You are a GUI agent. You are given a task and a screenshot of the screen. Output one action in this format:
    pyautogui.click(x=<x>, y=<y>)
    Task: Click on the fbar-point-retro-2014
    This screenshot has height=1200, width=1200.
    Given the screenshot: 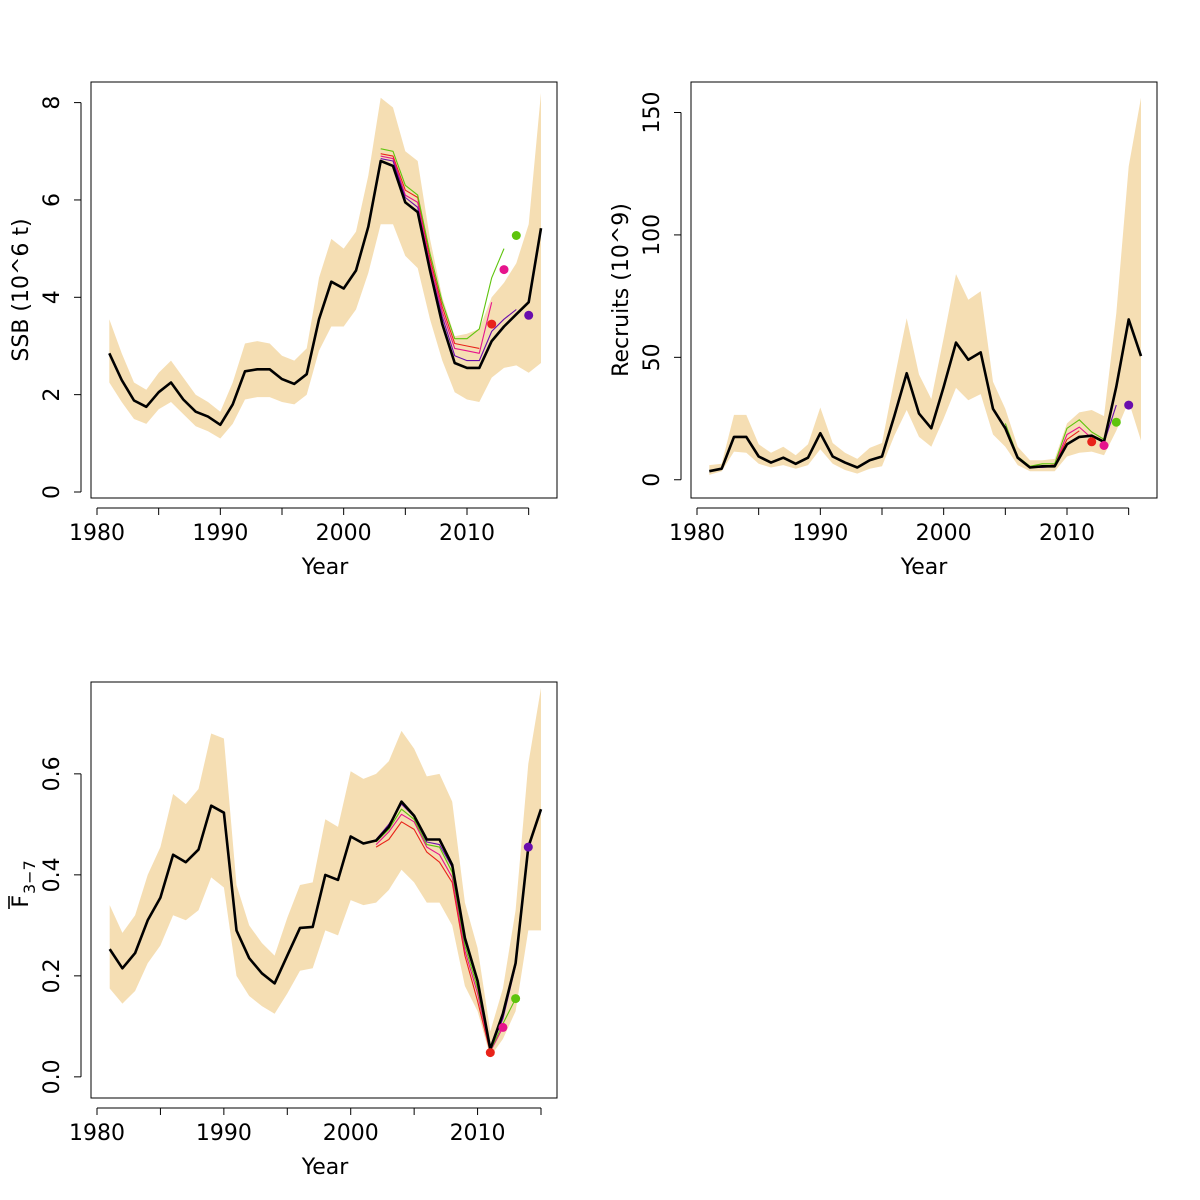 What is the action you would take?
    pyautogui.click(x=528, y=847)
    